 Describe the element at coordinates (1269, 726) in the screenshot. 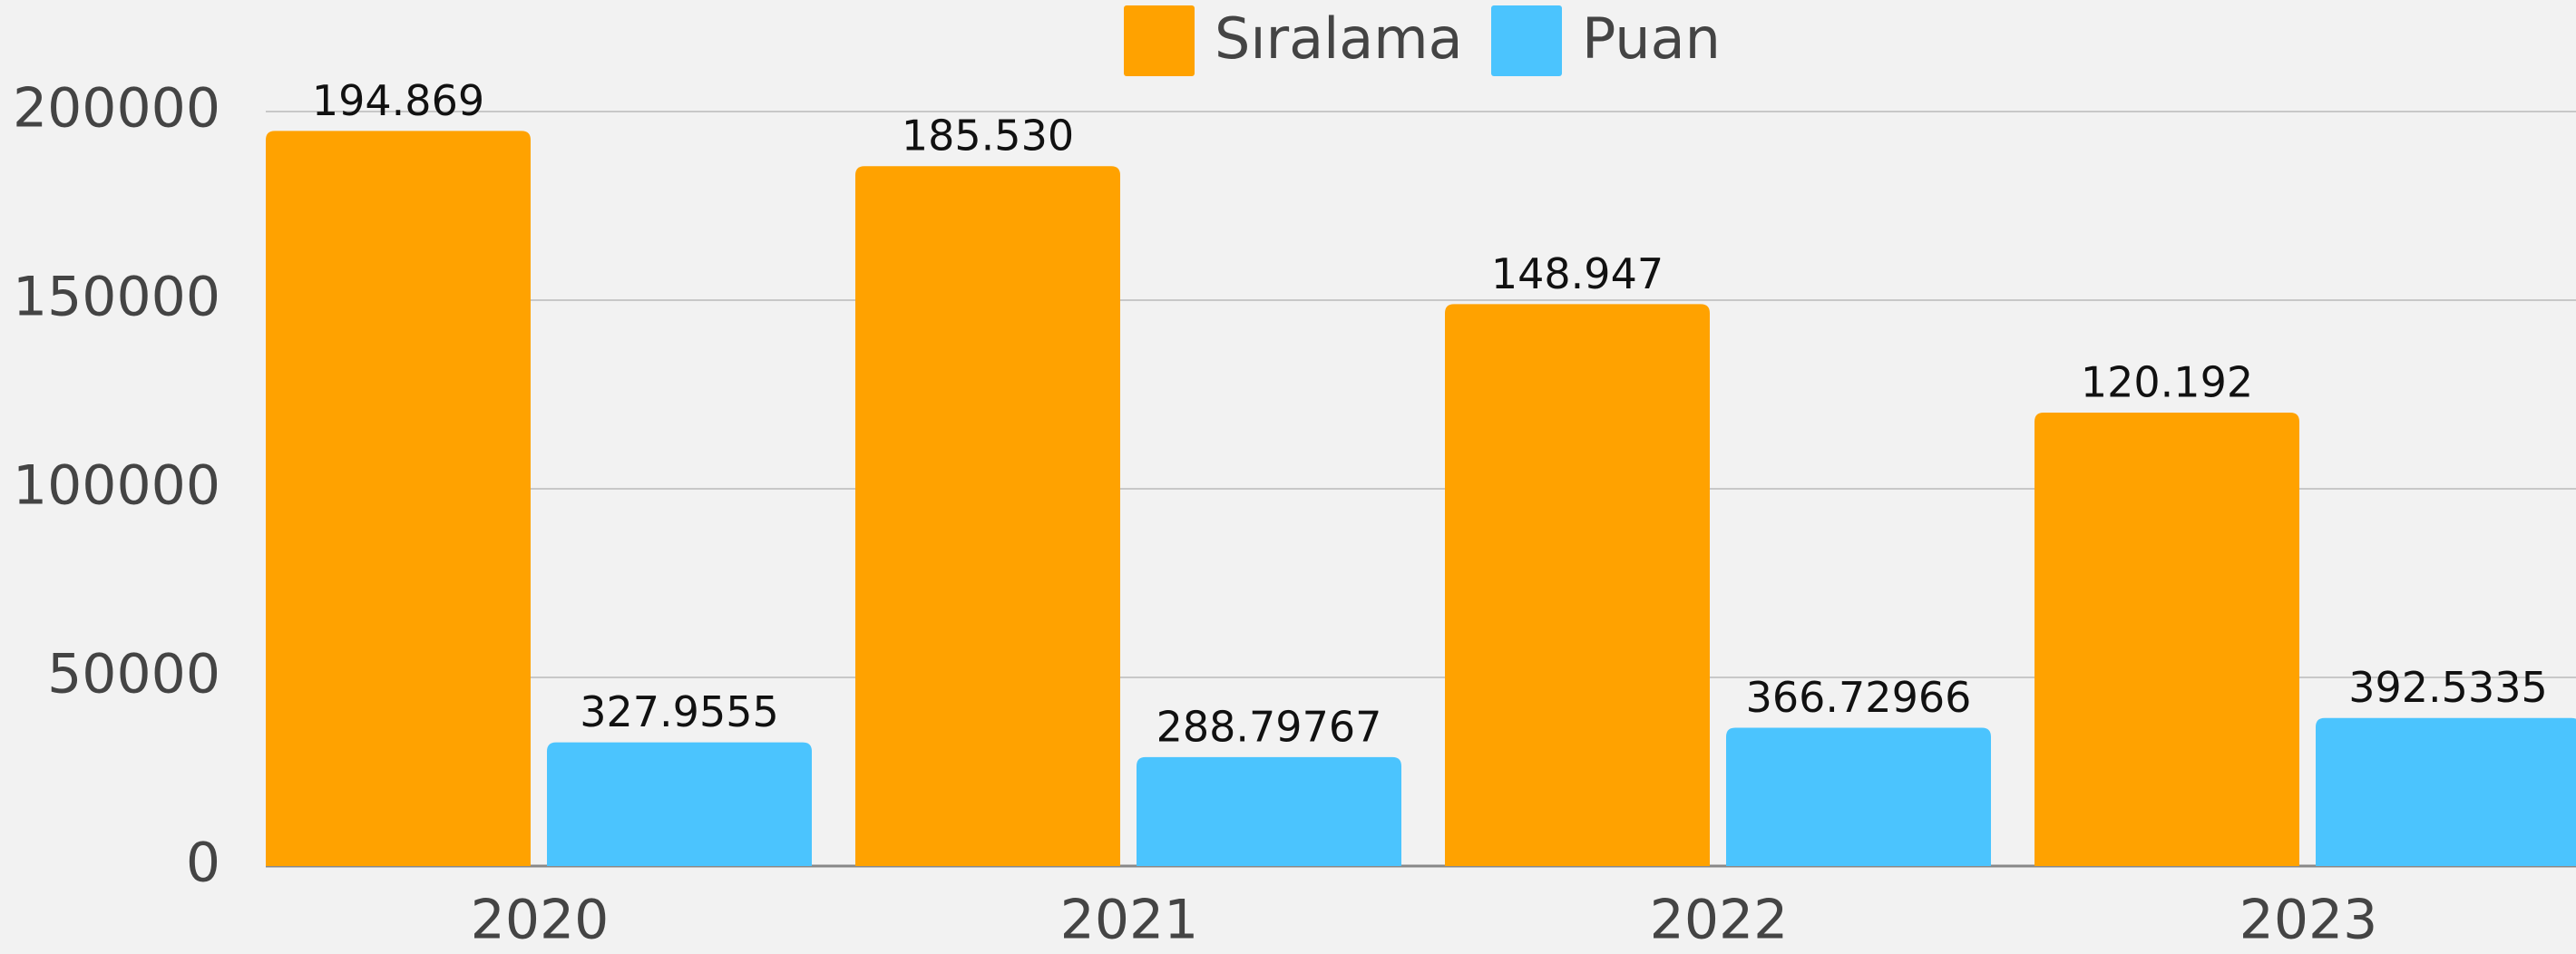

I see `data-label: 288.79767` at that location.